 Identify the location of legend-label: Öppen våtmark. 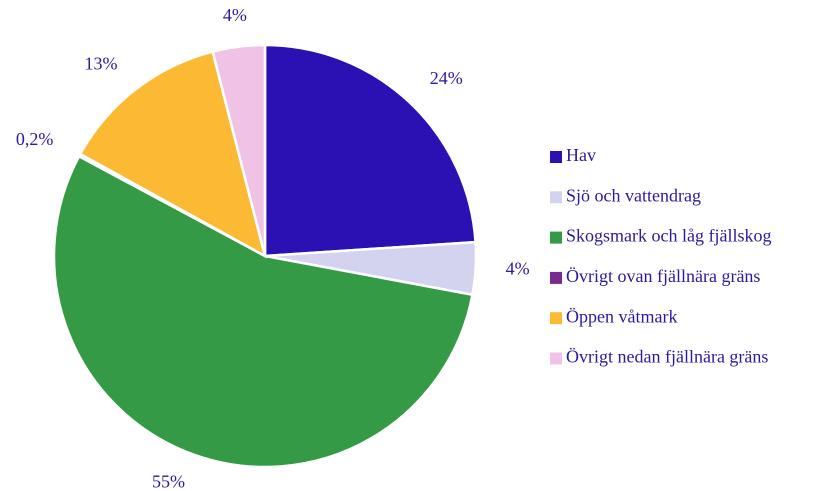
(621, 316).